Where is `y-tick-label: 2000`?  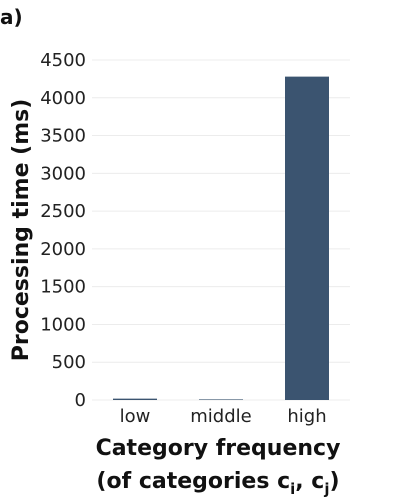
y-tick-label: 2000 is located at coordinates (63, 249).